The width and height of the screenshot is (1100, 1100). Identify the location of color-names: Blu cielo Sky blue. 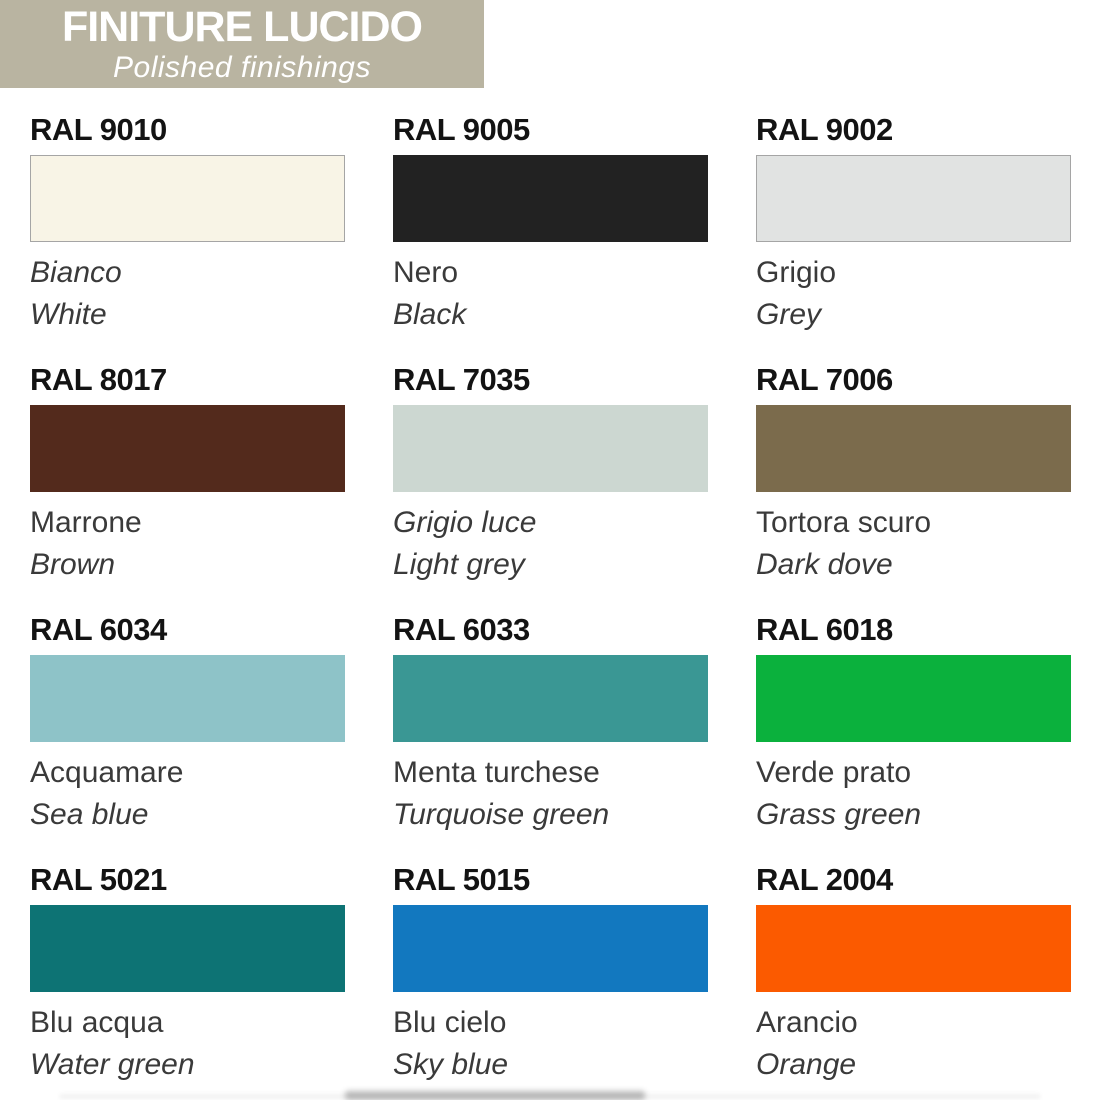
(550, 1044).